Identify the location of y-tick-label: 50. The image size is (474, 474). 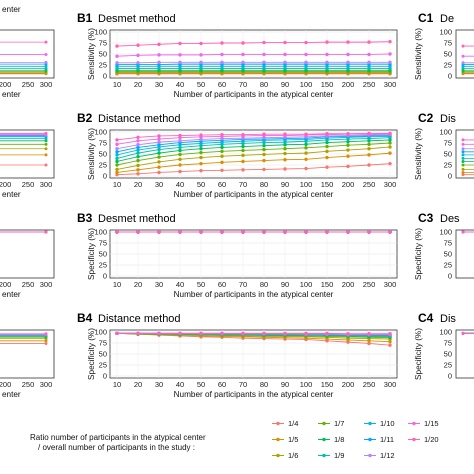
(103, 54).